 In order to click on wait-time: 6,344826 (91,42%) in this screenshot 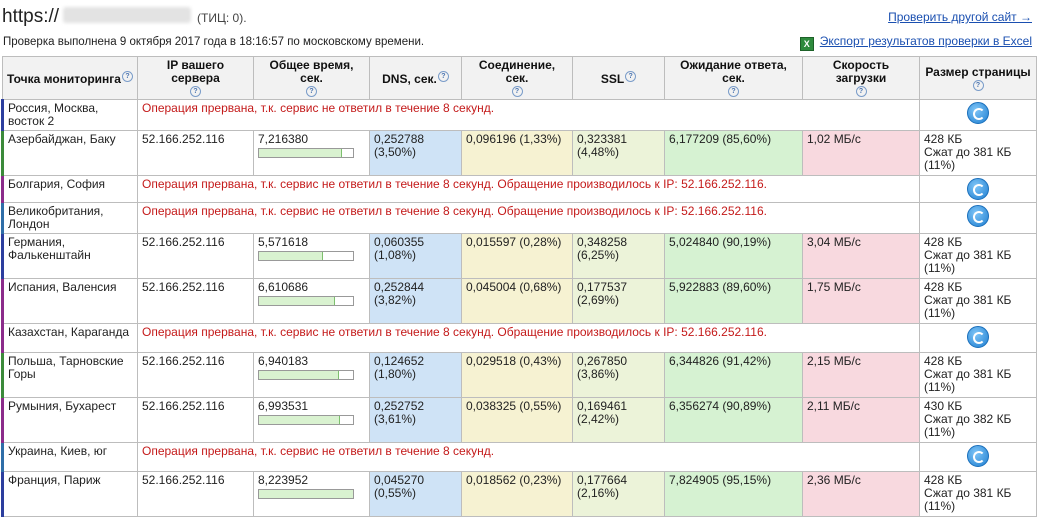, I will do `click(733, 375)`.